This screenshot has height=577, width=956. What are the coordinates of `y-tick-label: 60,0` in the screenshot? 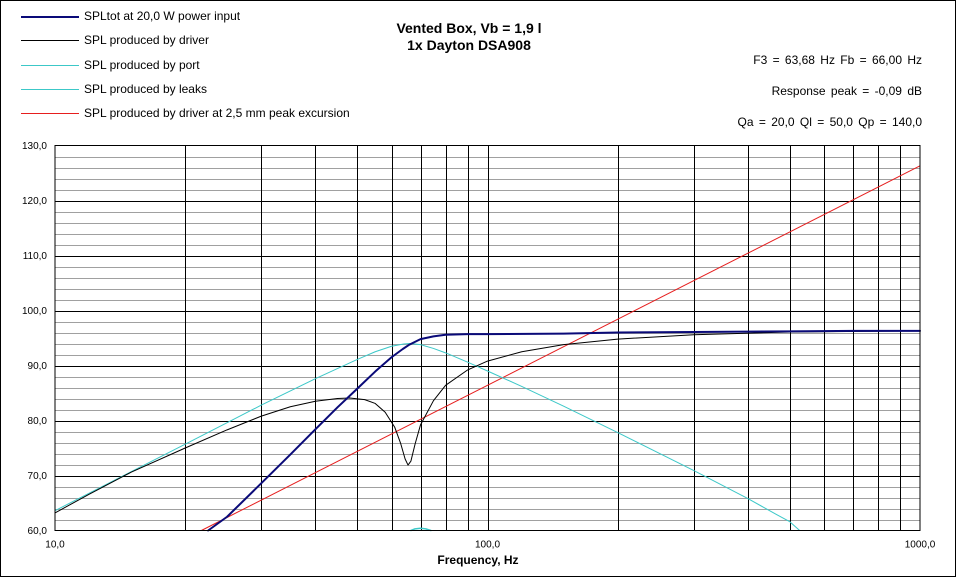 It's located at (38, 531).